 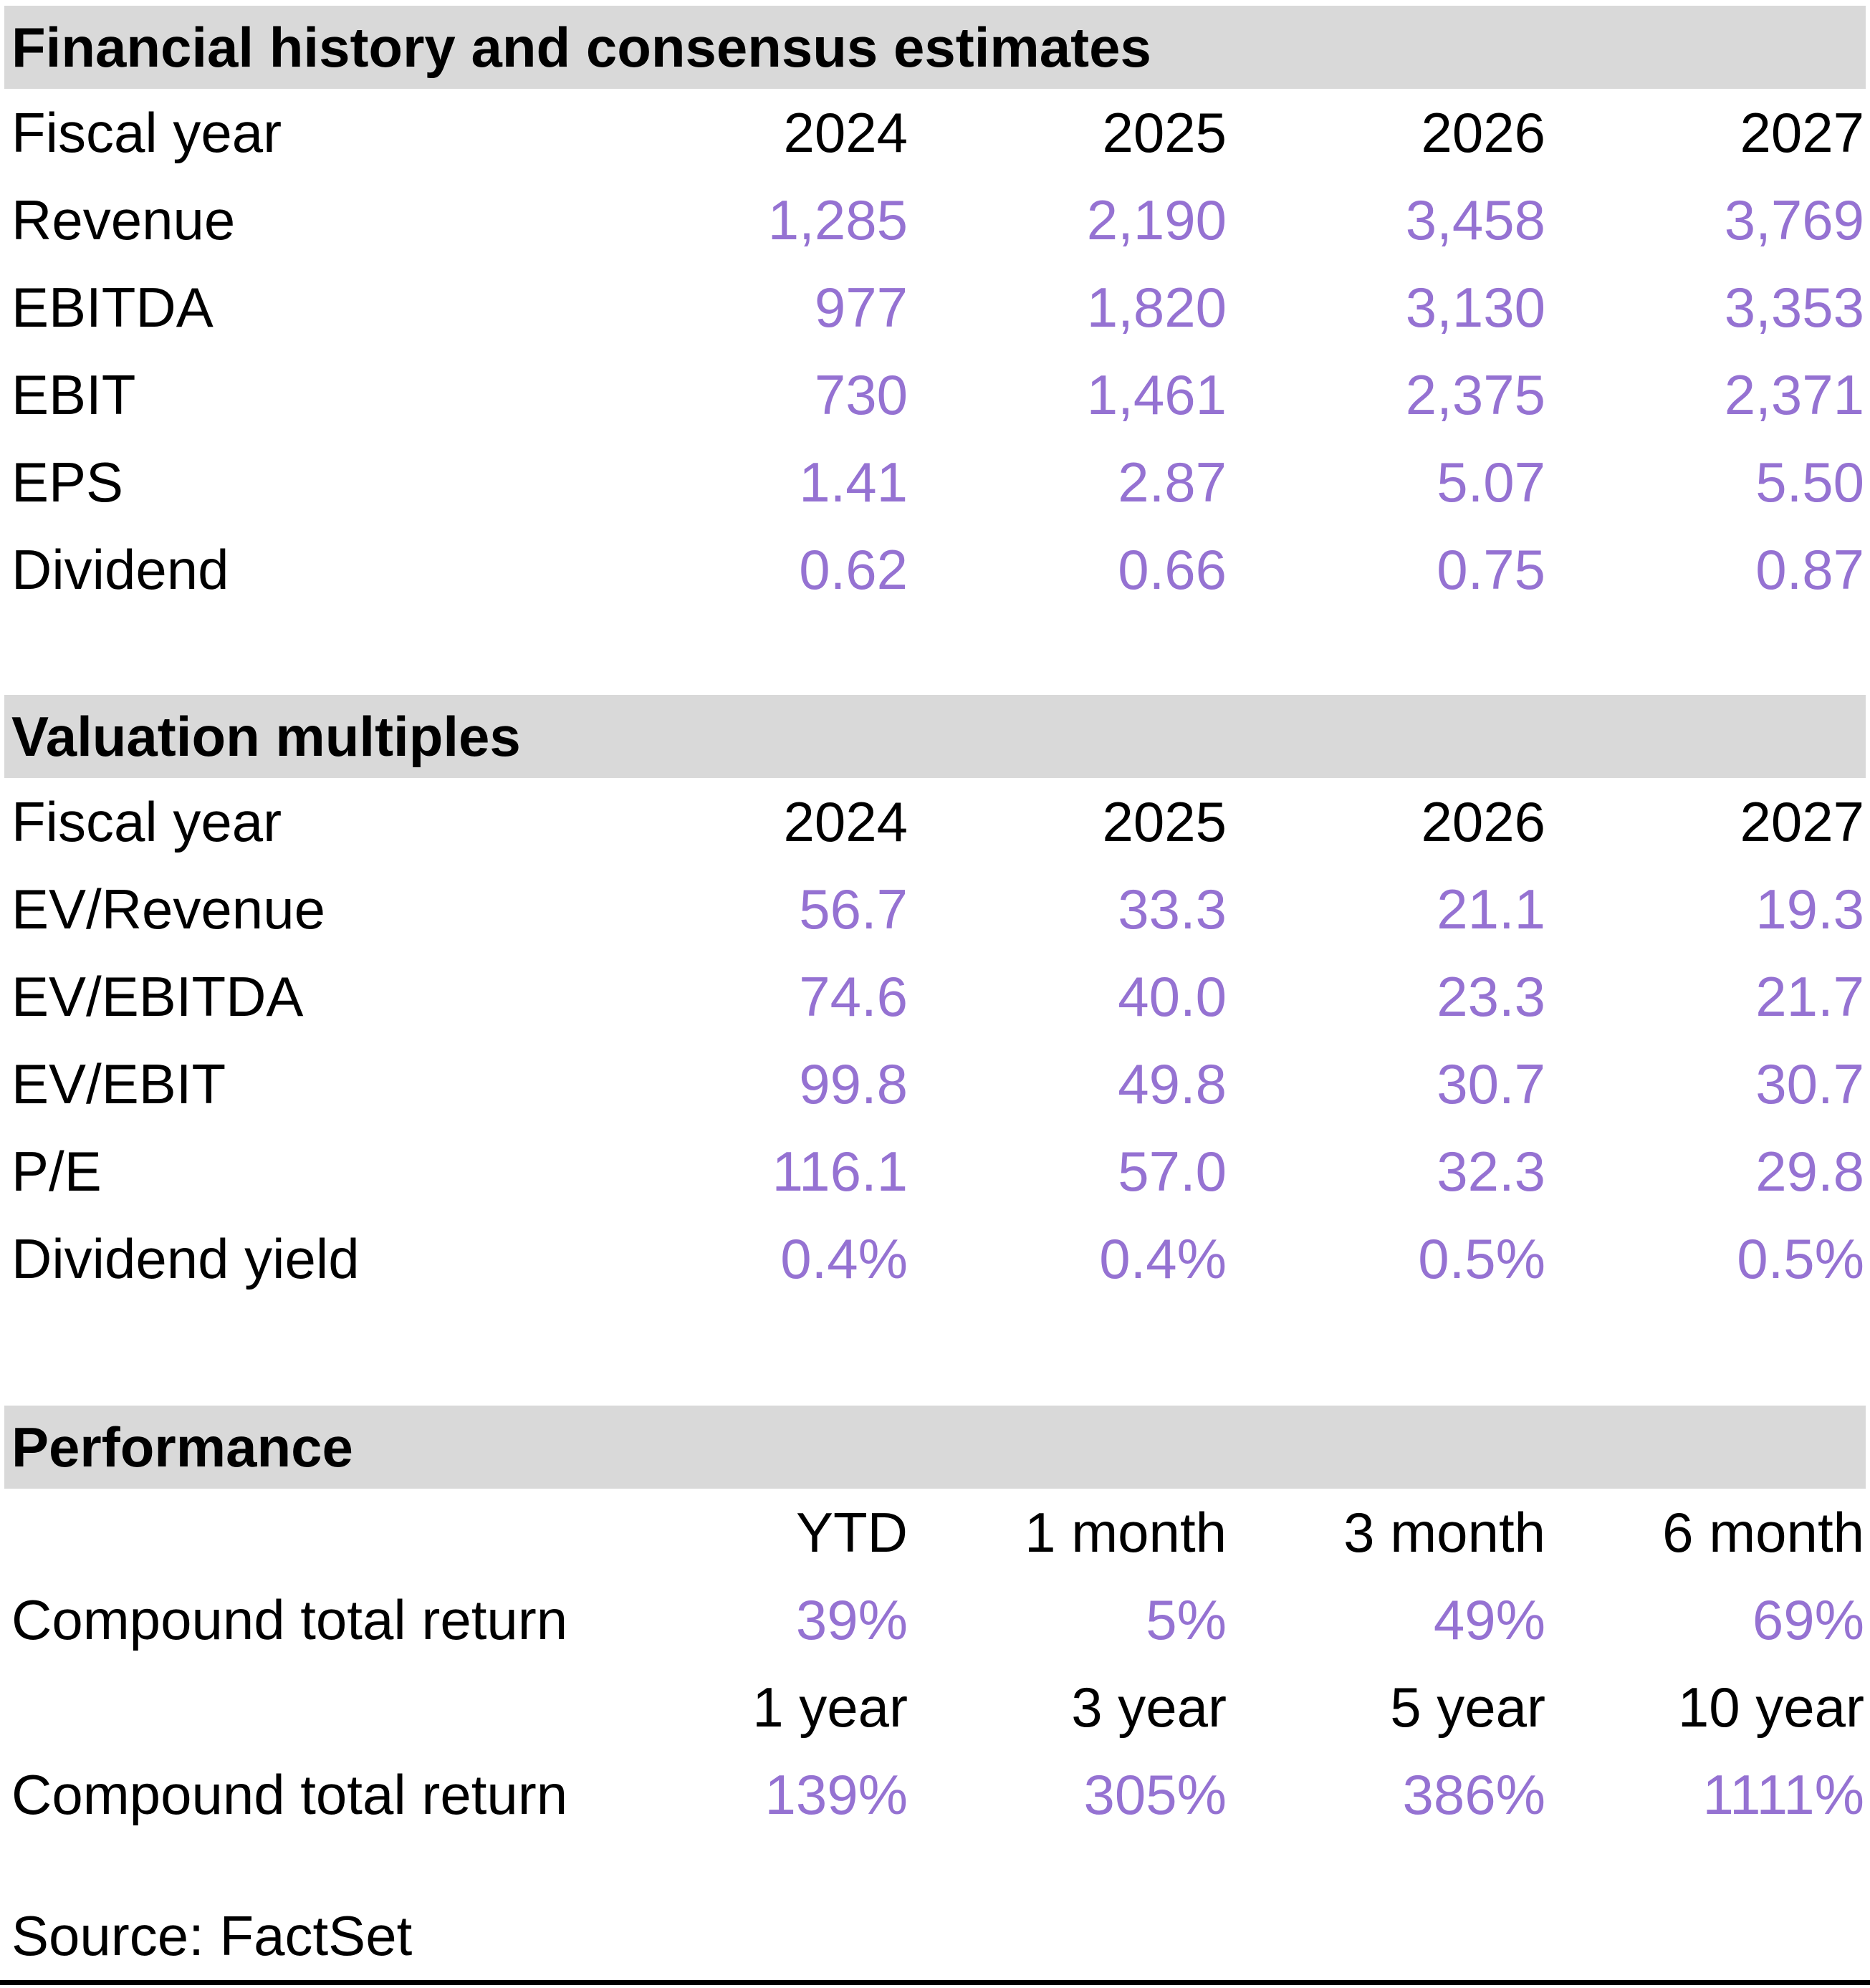 What do you see at coordinates (935, 307) in the screenshot?
I see `table-row: EBITDA 977 1,820 3,130 3,353` at bounding box center [935, 307].